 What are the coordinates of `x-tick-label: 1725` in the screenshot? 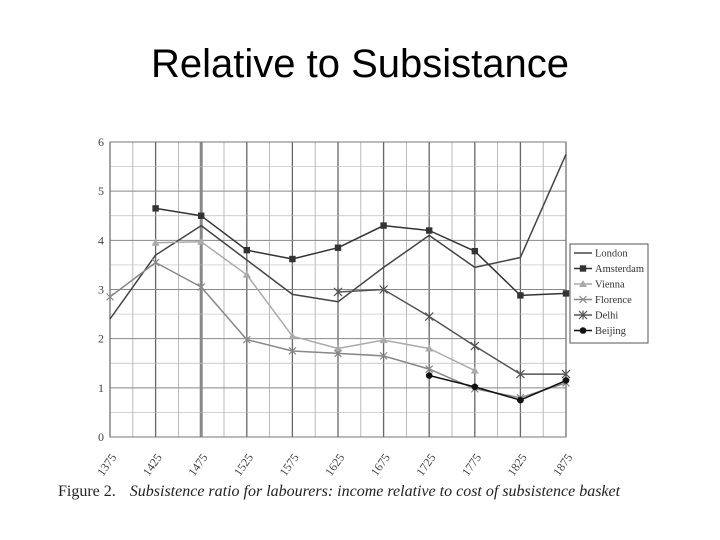 It's located at (425, 465).